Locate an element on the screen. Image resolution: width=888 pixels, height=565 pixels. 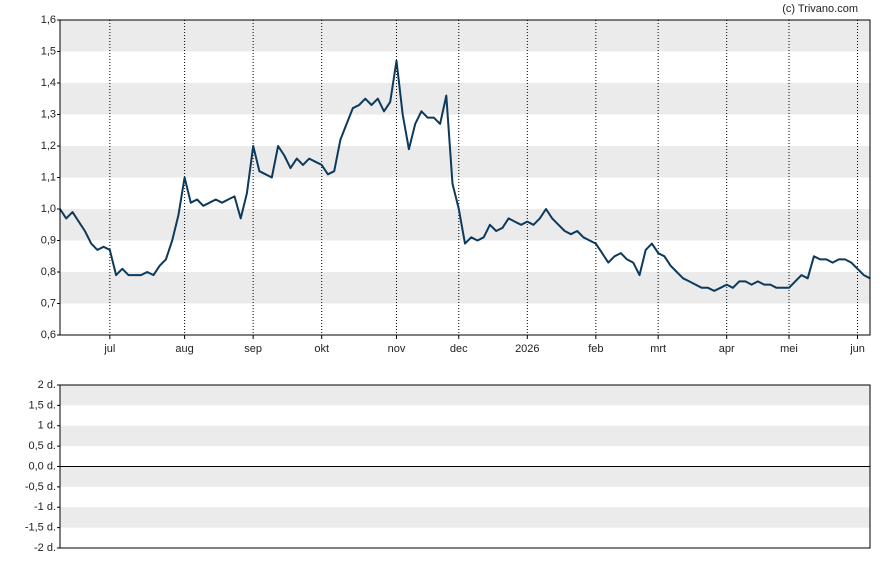
y-tick-label: 0,9 is located at coordinates (48, 240).